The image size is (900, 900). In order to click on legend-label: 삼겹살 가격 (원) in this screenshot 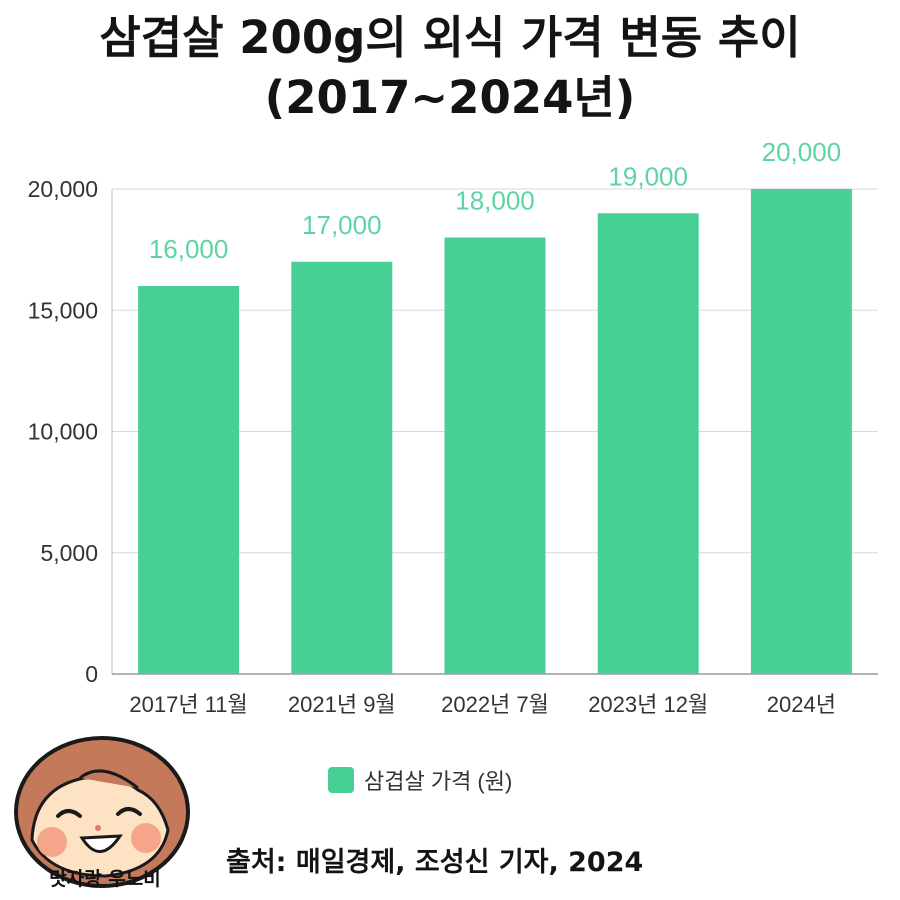, I will do `click(438, 781)`.